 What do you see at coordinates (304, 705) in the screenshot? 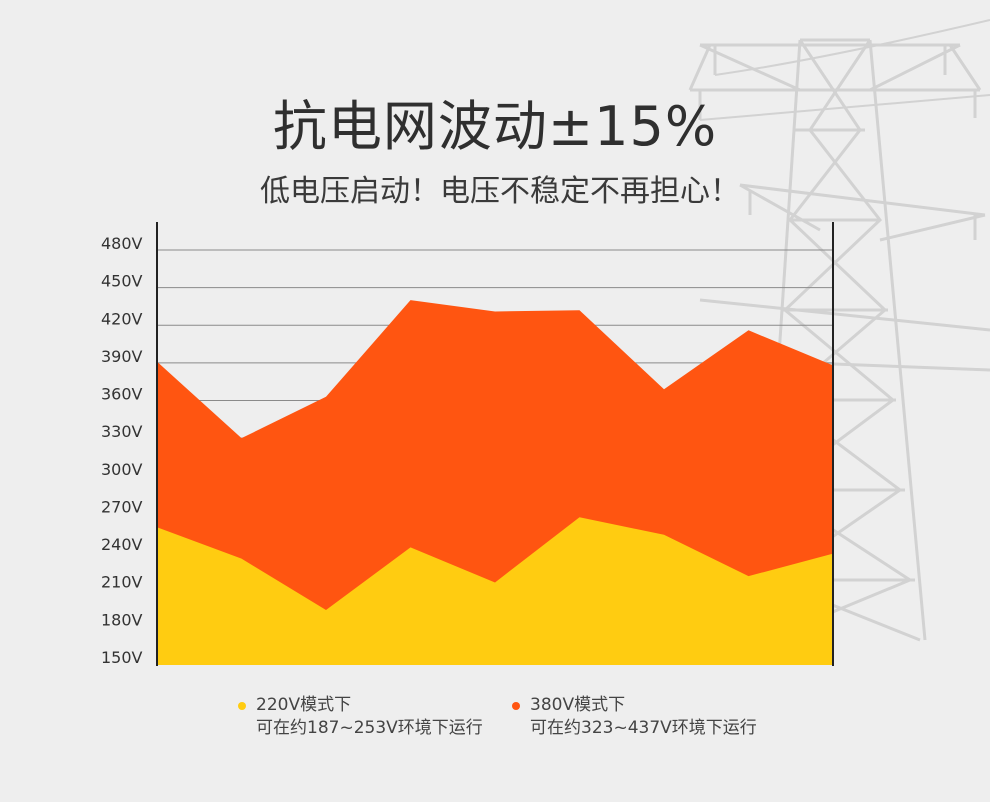
I see `legend-title-220v: 220V模式下` at bounding box center [304, 705].